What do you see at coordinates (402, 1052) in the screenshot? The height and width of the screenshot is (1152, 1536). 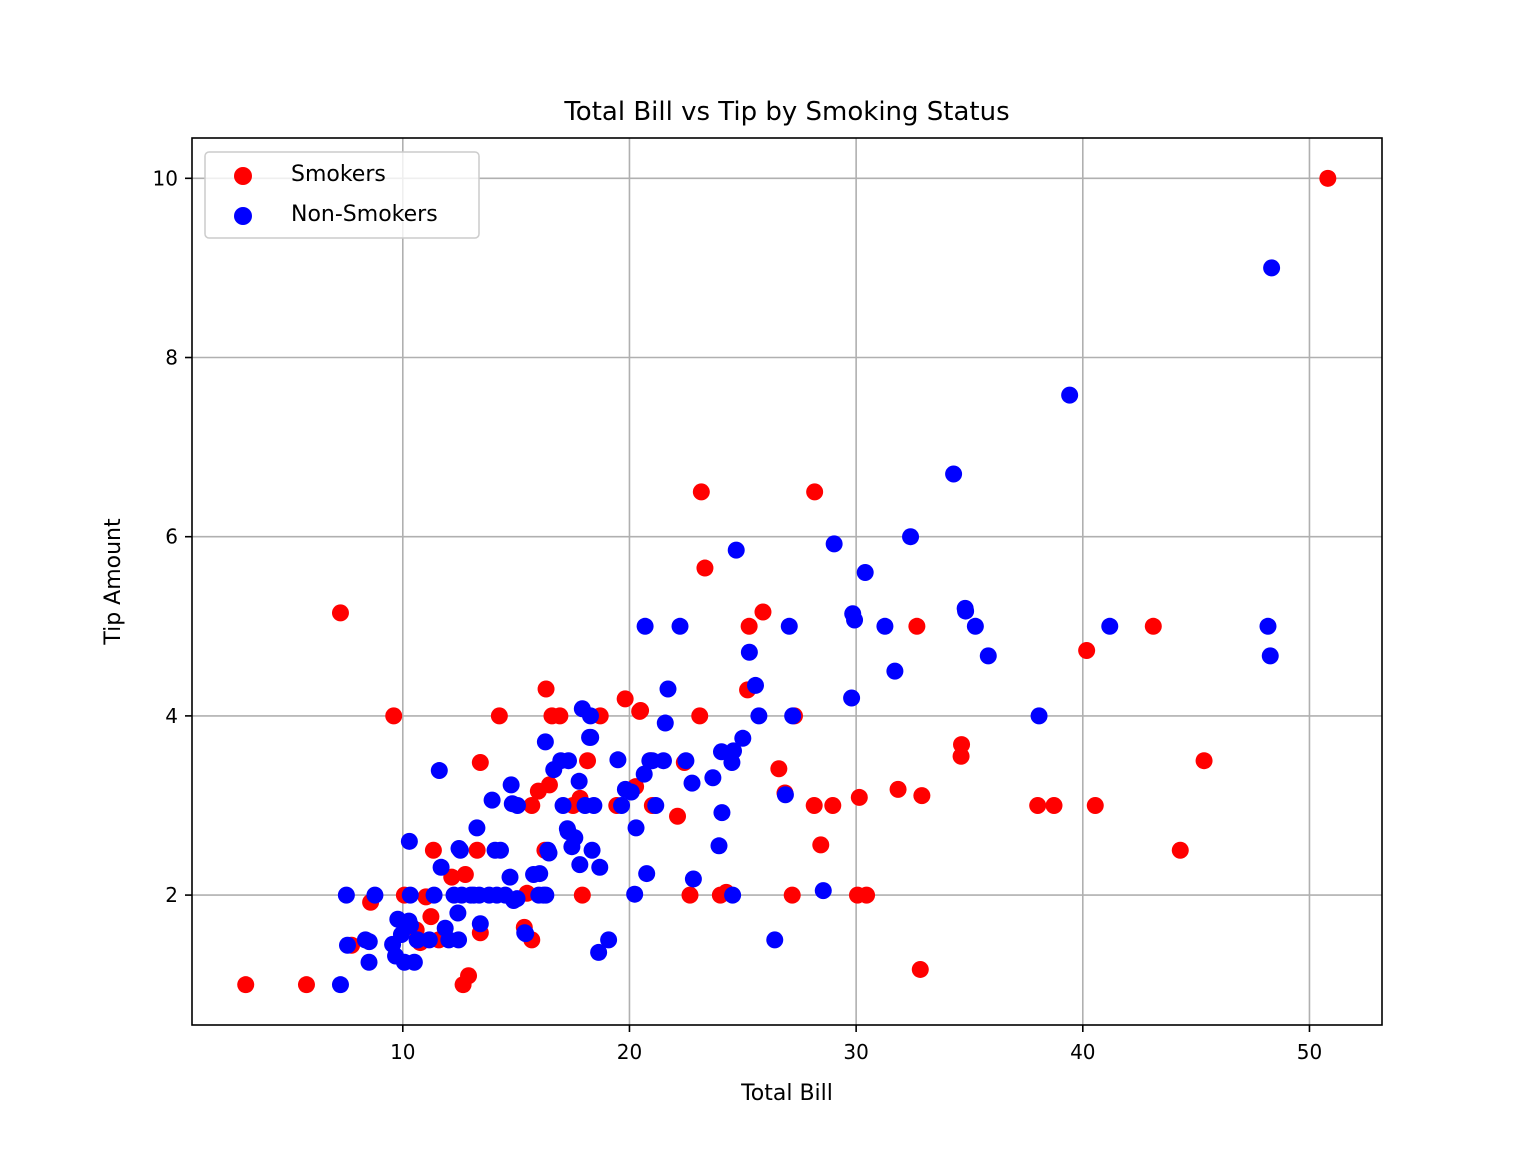 I see `x-tick-label: 10` at bounding box center [402, 1052].